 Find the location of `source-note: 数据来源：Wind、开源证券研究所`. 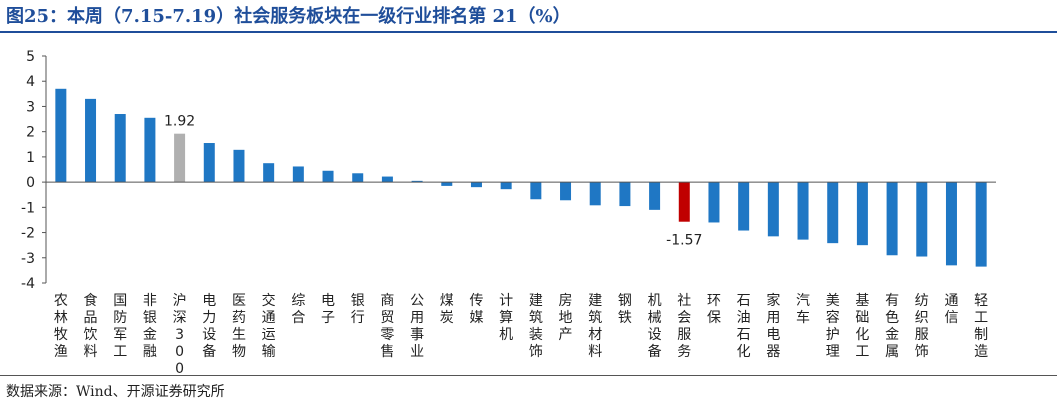

source-note: 数据来源：Wind、开源证券研究所 is located at coordinates (115, 392).